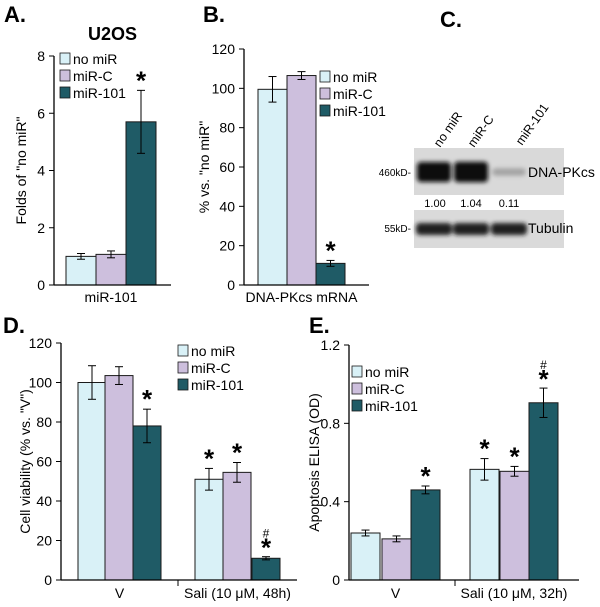 The width and height of the screenshot is (600, 607). Describe the element at coordinates (41, 113) in the screenshot. I see `y-tick-label: 6` at that location.